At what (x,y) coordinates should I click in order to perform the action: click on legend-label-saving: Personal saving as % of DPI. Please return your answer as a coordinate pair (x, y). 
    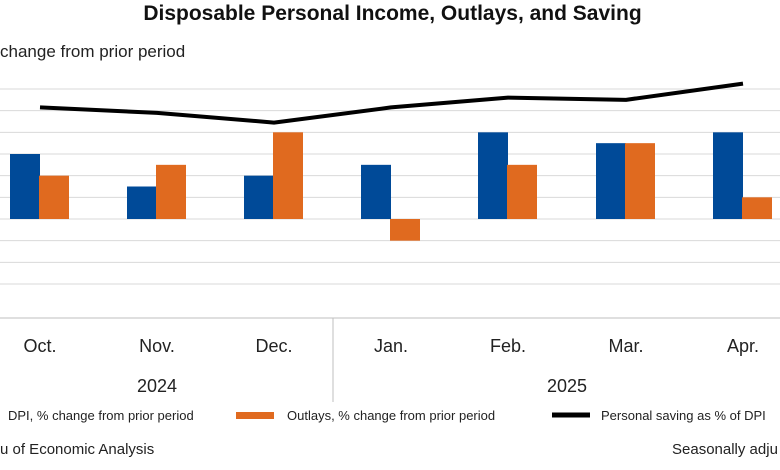
    Looking at the image, I should click on (683, 415).